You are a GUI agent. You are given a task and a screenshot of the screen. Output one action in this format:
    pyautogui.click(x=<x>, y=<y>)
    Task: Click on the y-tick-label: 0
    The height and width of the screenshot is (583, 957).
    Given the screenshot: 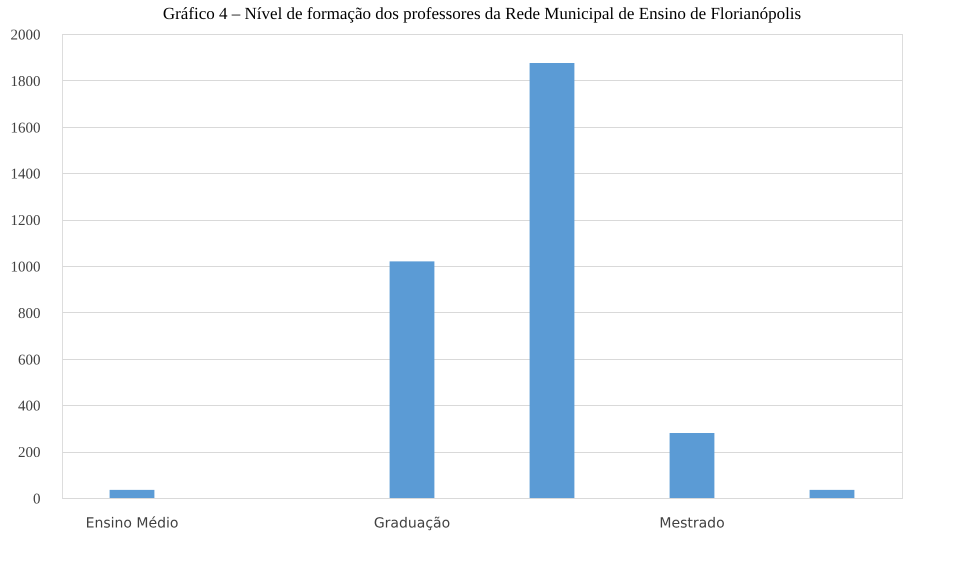 What is the action you would take?
    pyautogui.click(x=36, y=500)
    